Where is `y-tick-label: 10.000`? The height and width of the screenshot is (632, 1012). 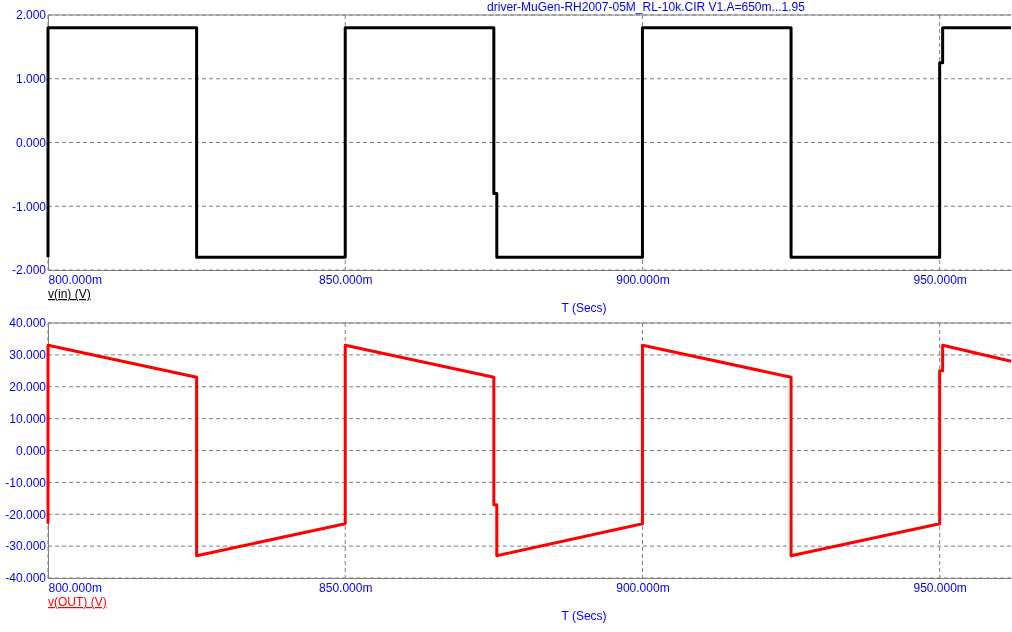 y-tick-label: 10.000 is located at coordinates (28, 418).